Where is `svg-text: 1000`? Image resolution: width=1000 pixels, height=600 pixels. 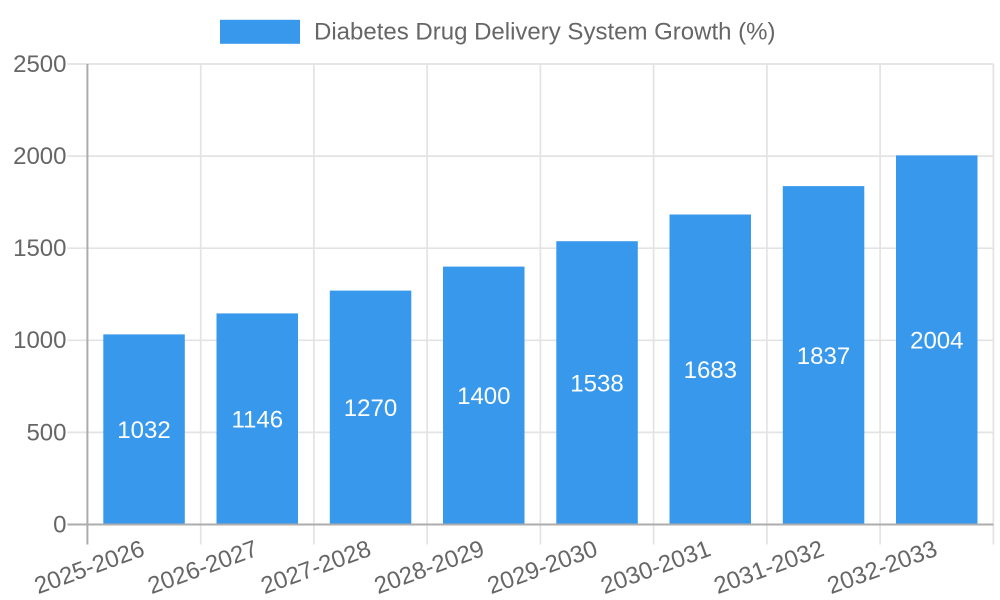 svg-text: 1000 is located at coordinates (39, 340).